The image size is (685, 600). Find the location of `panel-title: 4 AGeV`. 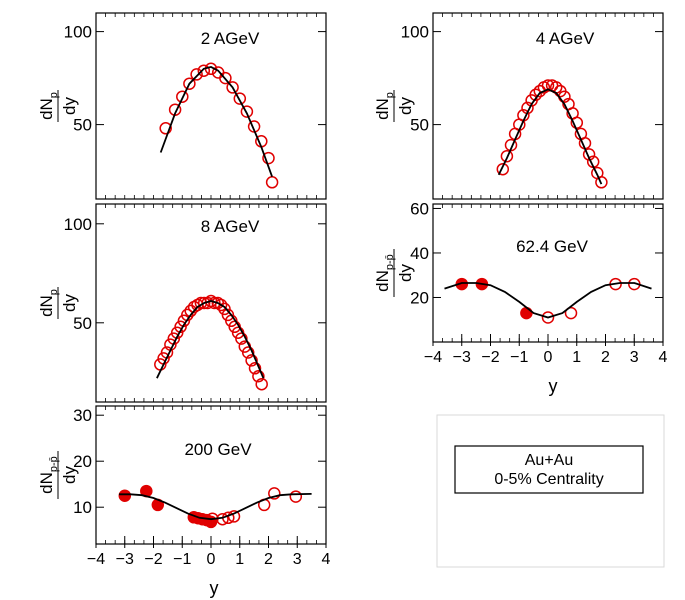

panel-title: 4 AGeV is located at coordinates (565, 38).